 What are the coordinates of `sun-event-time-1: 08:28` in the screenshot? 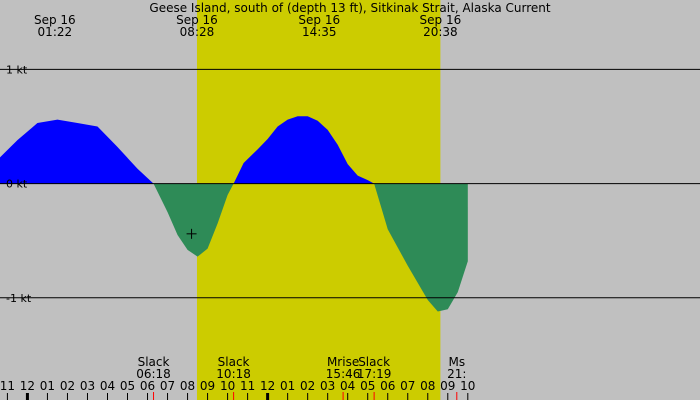 It's located at (197, 32).